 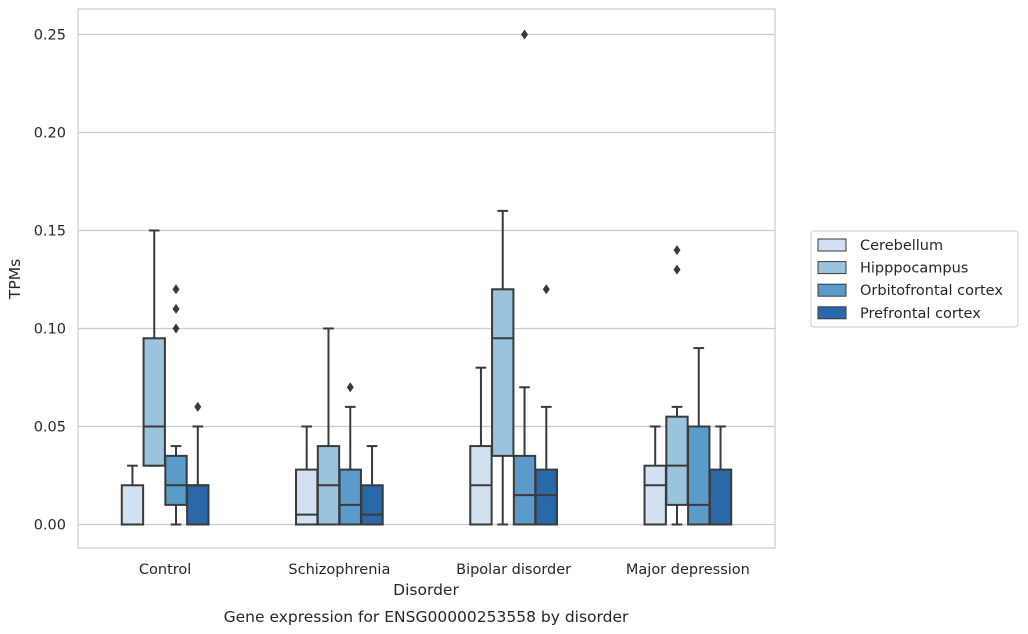 I want to click on y-tick-label: 0.10, so click(x=50, y=329).